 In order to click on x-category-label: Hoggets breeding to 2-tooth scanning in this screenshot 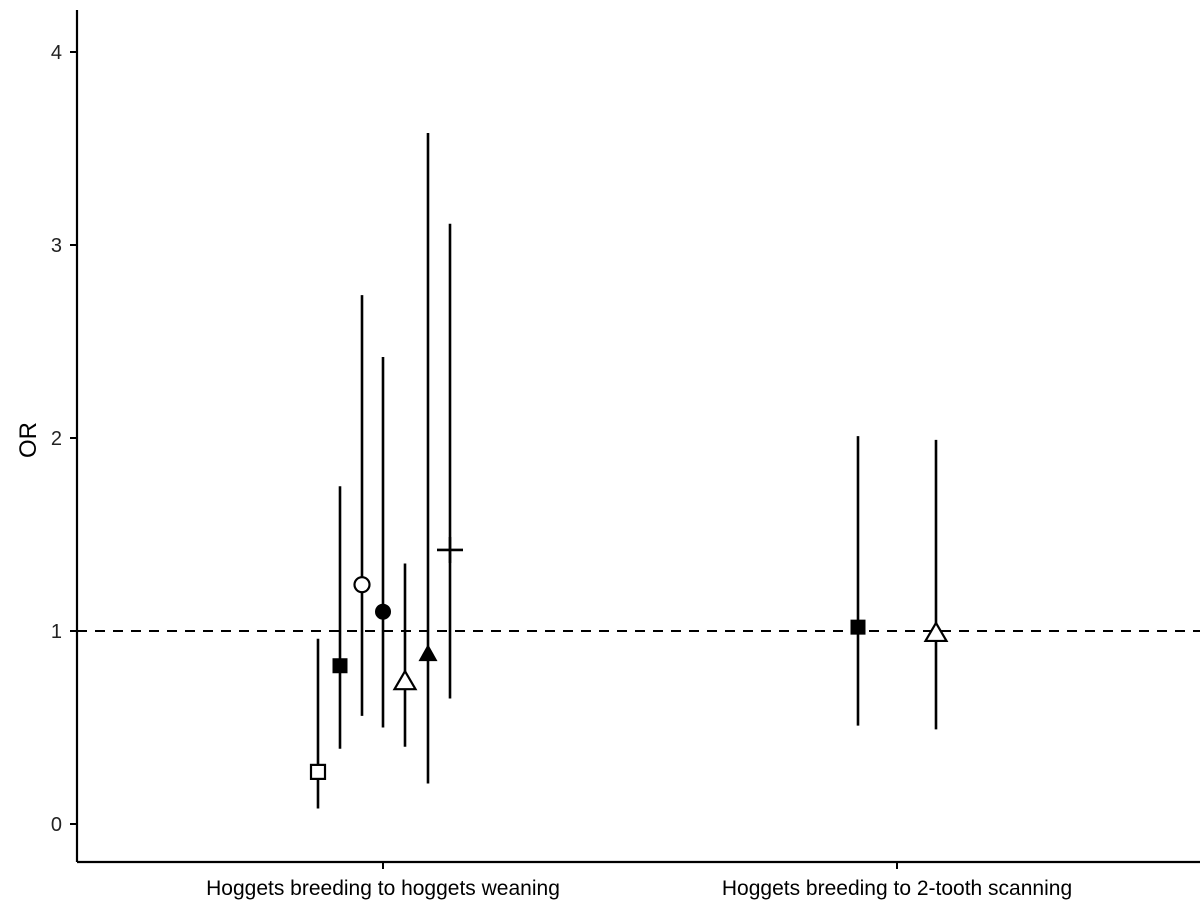, I will do `click(897, 888)`.